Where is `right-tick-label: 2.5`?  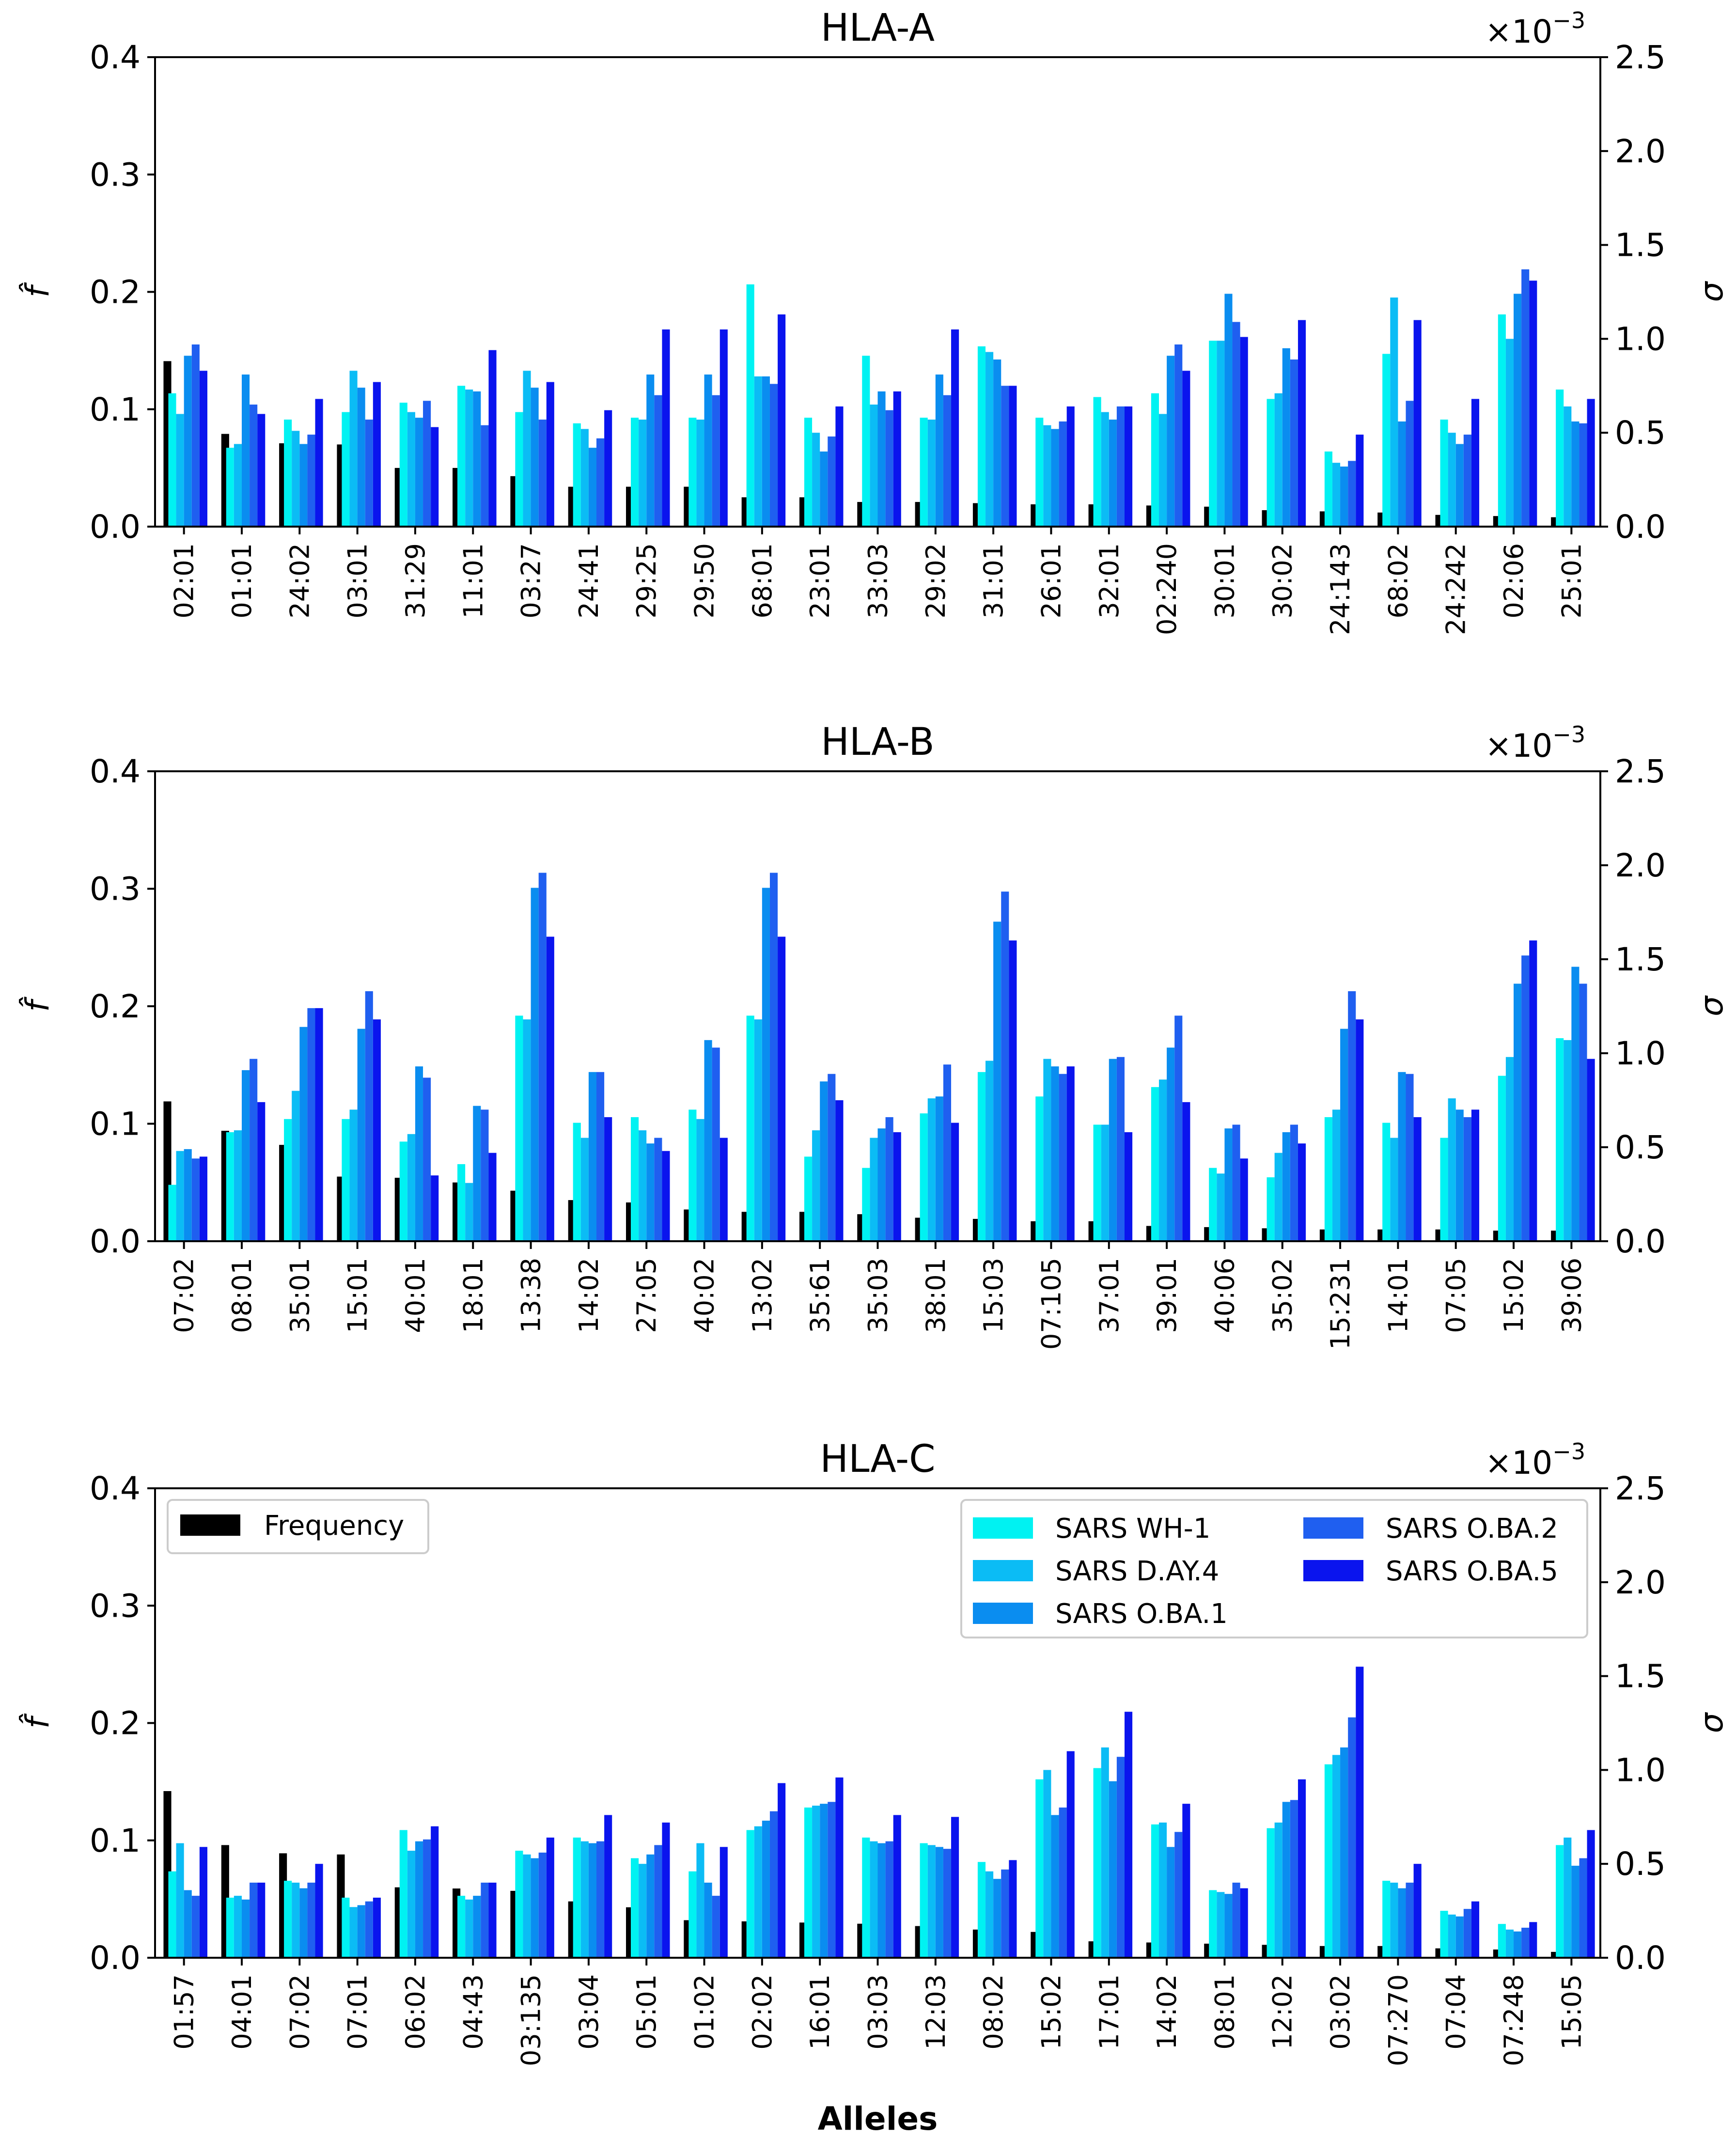 right-tick-label: 2.5 is located at coordinates (1640, 772).